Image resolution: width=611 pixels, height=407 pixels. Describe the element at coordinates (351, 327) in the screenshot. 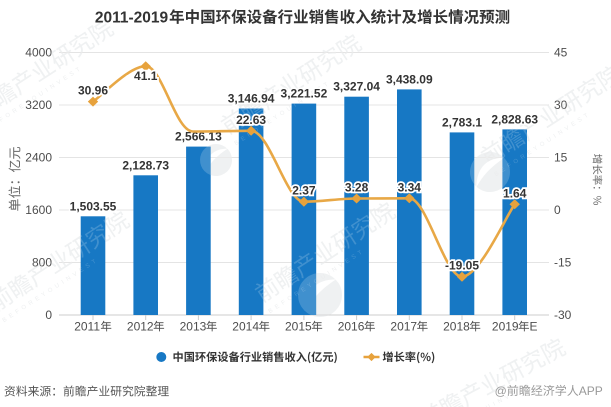

I see `svg-text: 2016` at that location.